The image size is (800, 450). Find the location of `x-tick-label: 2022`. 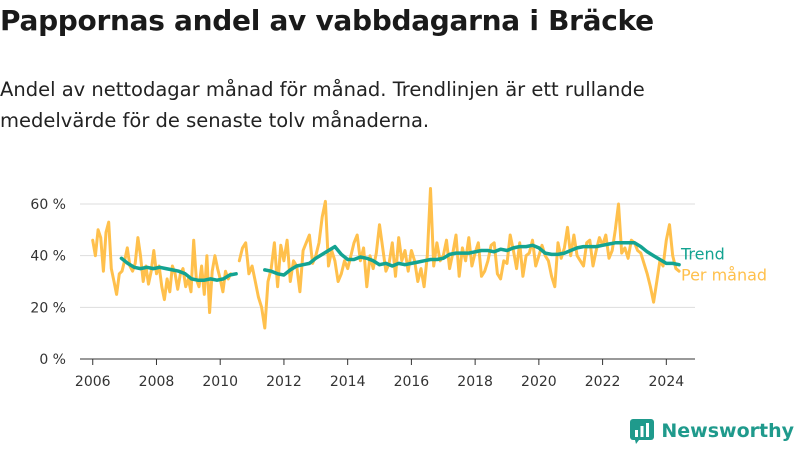

x-tick-label: 2022 is located at coordinates (603, 382).